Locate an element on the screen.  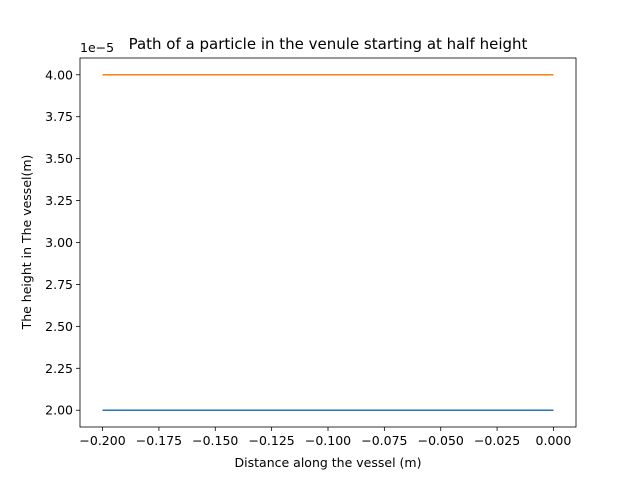
x-tick-label: −0.025 is located at coordinates (497, 440).